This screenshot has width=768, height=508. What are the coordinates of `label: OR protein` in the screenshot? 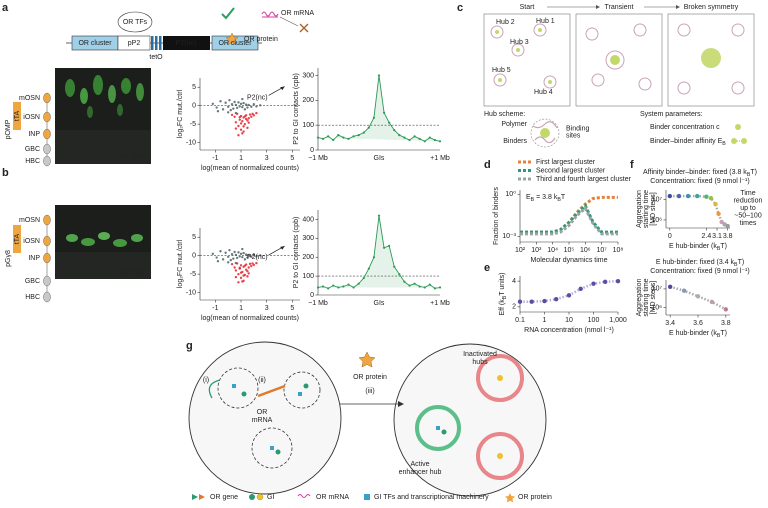 It's located at (370, 377).